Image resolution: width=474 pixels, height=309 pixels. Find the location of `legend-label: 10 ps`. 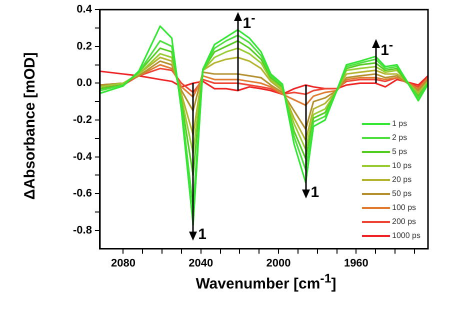

legend-label: 10 ps is located at coordinates (402, 165).